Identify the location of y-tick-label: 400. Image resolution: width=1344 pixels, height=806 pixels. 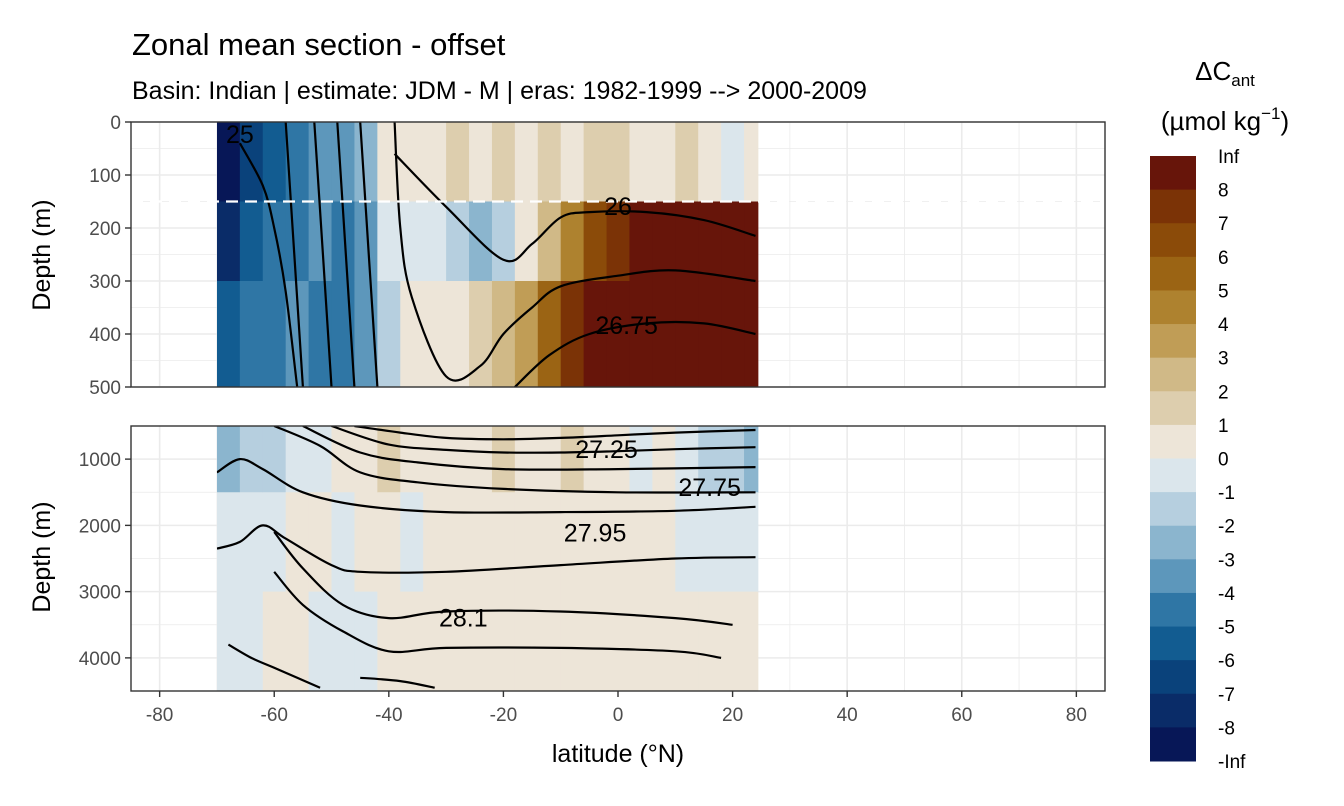
(105, 335).